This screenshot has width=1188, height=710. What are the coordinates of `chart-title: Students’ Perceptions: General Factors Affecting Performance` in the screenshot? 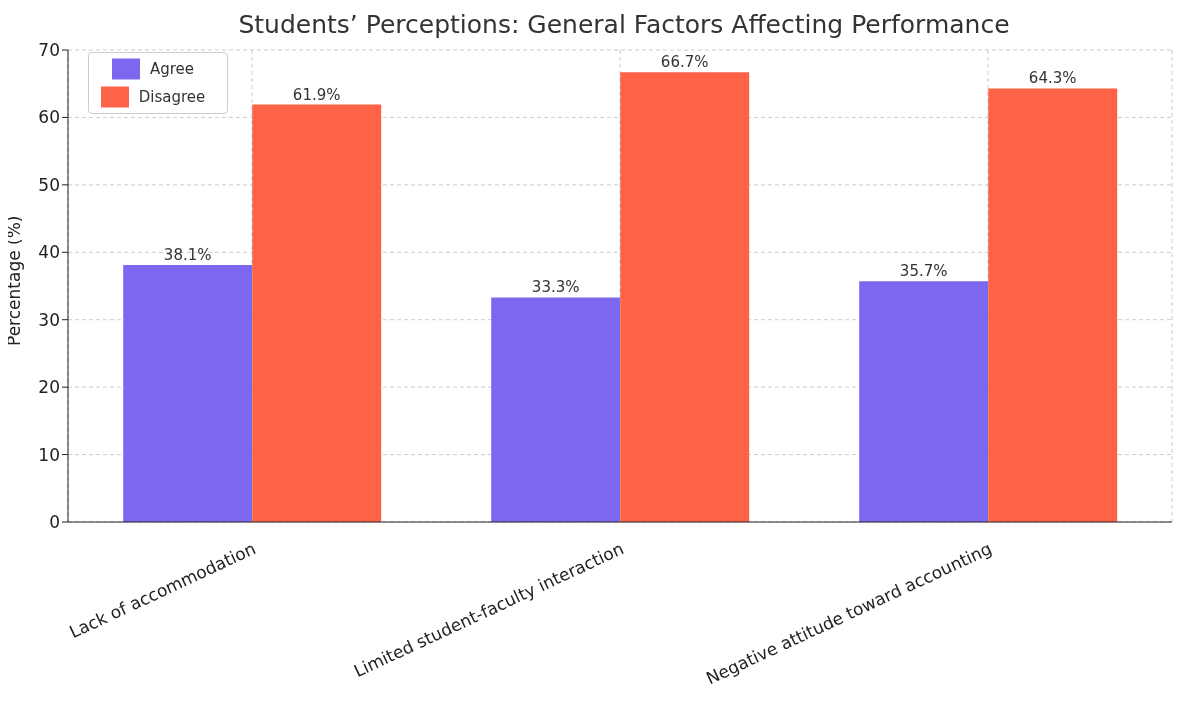 It's located at (624, 25).